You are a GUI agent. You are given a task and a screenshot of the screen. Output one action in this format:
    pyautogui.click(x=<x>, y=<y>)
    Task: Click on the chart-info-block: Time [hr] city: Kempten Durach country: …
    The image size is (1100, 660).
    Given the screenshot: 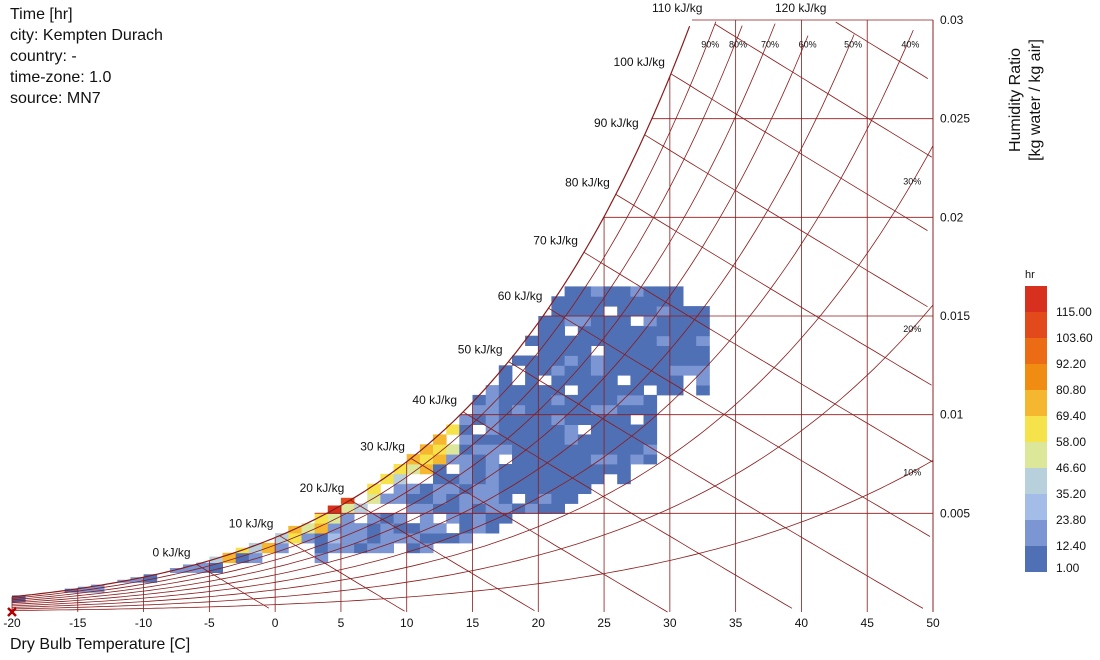 What is the action you would take?
    pyautogui.click(x=86, y=56)
    